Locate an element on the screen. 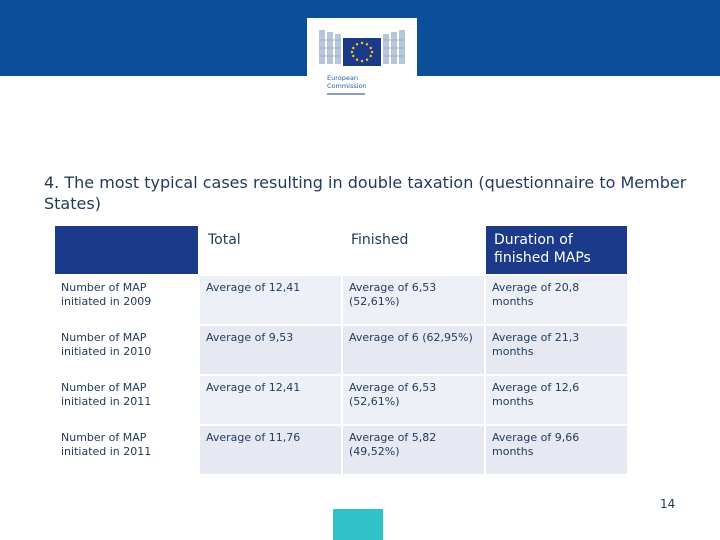 Image resolution: width=720 pixels, height=540 pixels. eu-stars-icon is located at coordinates (362, 52).